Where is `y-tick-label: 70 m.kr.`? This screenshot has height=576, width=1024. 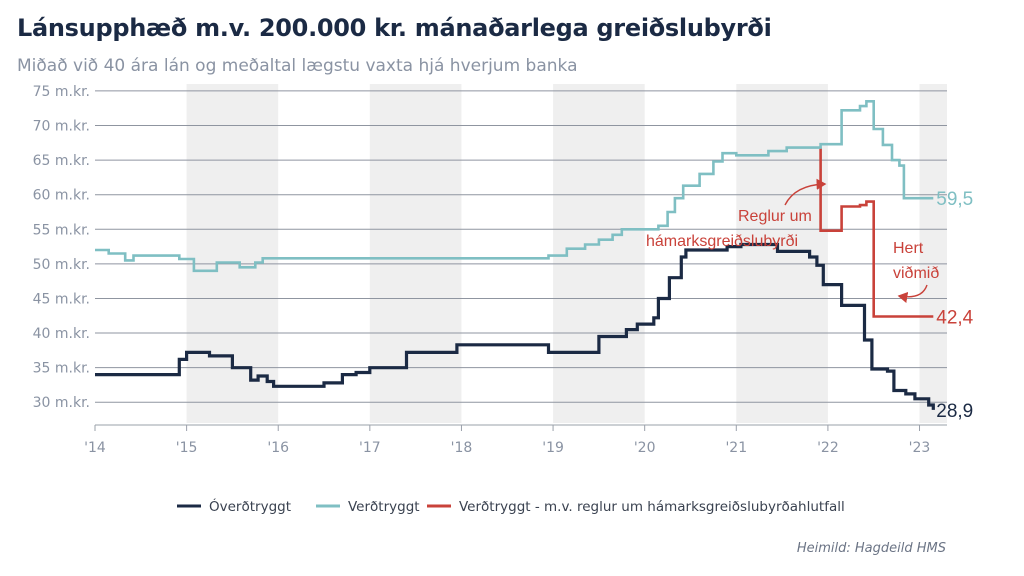
y-tick-label: 70 m.kr. is located at coordinates (61, 127).